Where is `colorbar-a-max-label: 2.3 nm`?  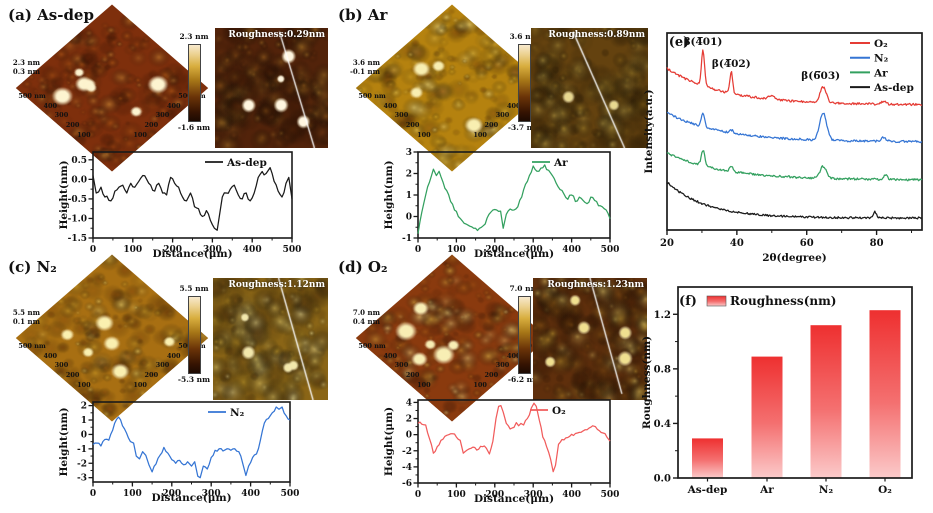
colorbar-a-max-label: 2.3 nm is located at coordinates (194, 36).